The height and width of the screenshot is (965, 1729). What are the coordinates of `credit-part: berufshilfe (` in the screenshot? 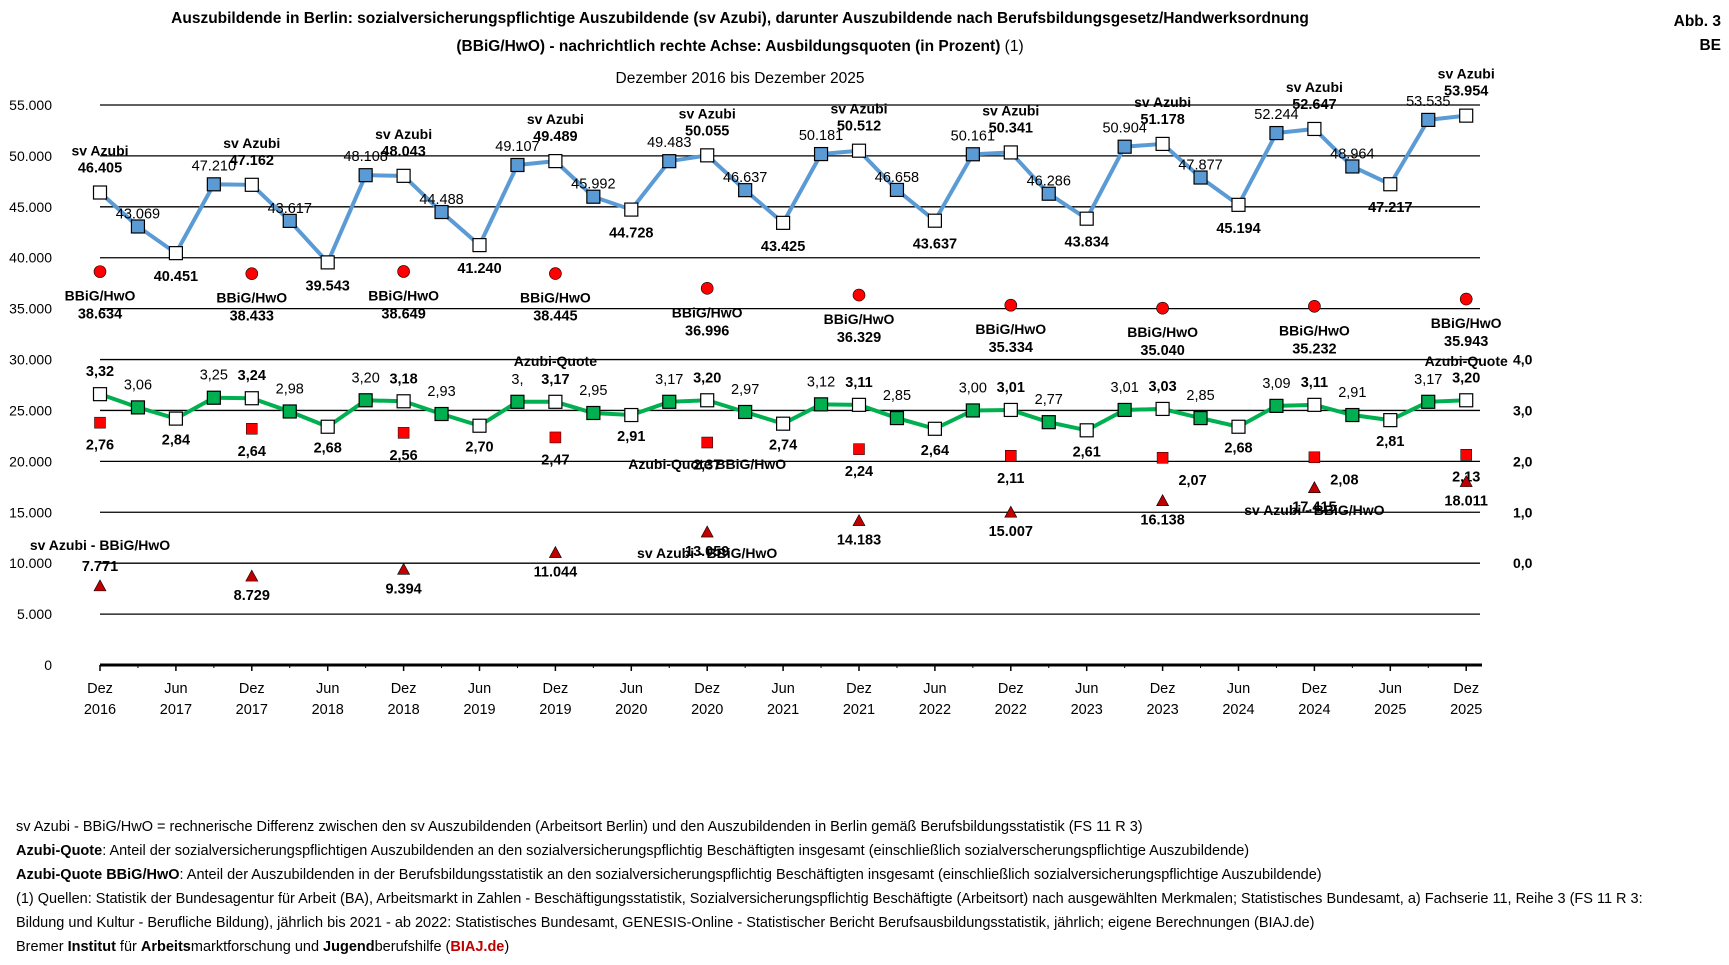 It's located at (412, 947).